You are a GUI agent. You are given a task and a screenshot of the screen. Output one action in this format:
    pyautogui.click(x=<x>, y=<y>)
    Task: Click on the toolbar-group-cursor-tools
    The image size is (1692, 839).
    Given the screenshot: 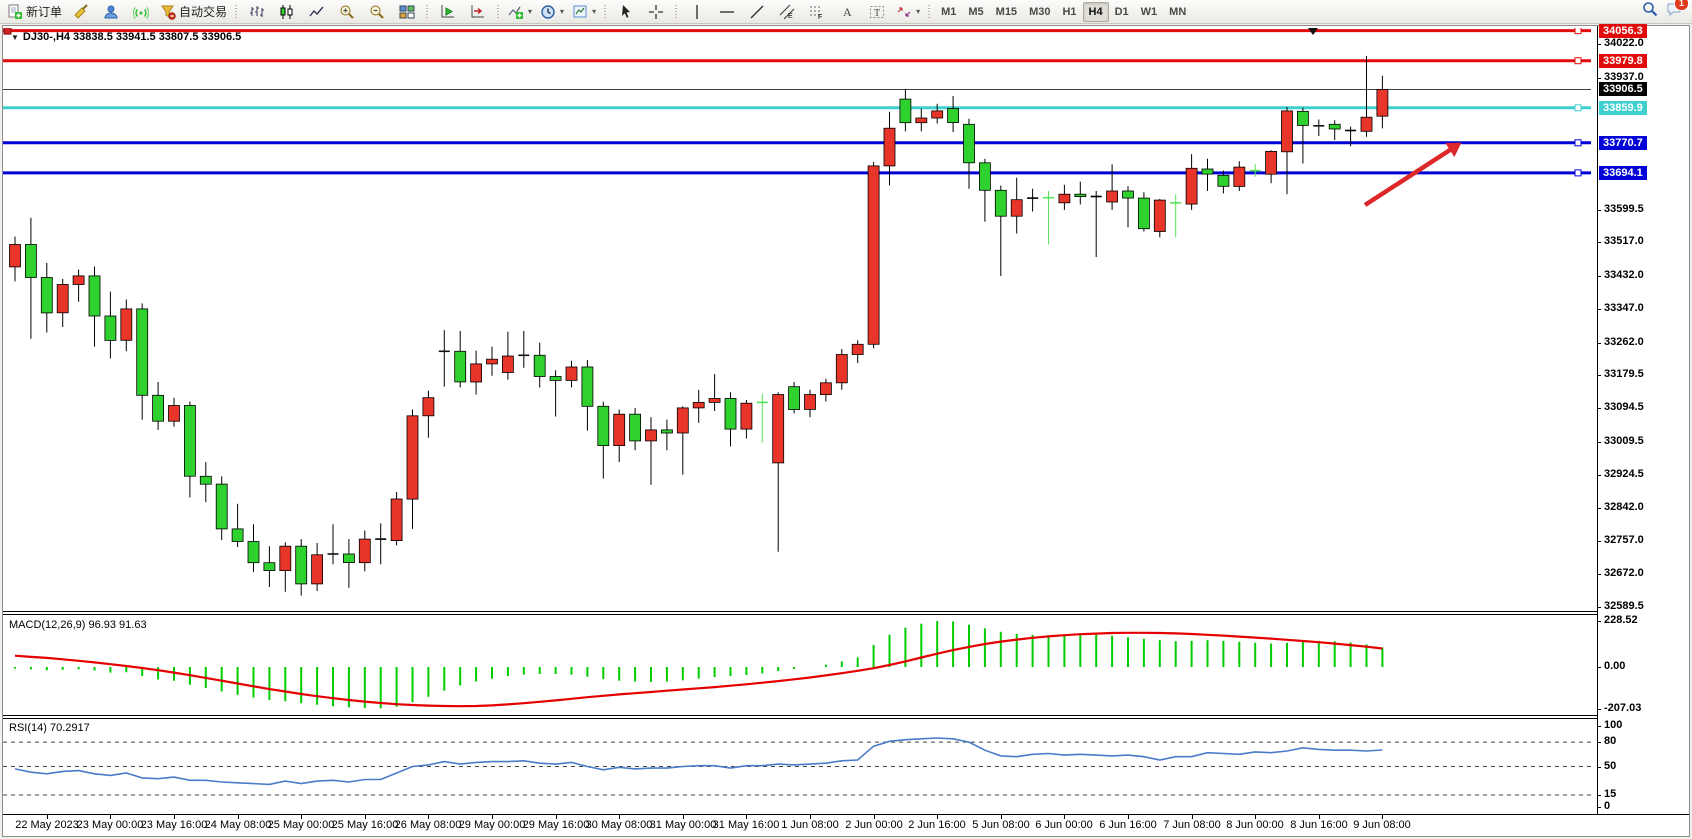 What is the action you would take?
    pyautogui.click(x=641, y=12)
    